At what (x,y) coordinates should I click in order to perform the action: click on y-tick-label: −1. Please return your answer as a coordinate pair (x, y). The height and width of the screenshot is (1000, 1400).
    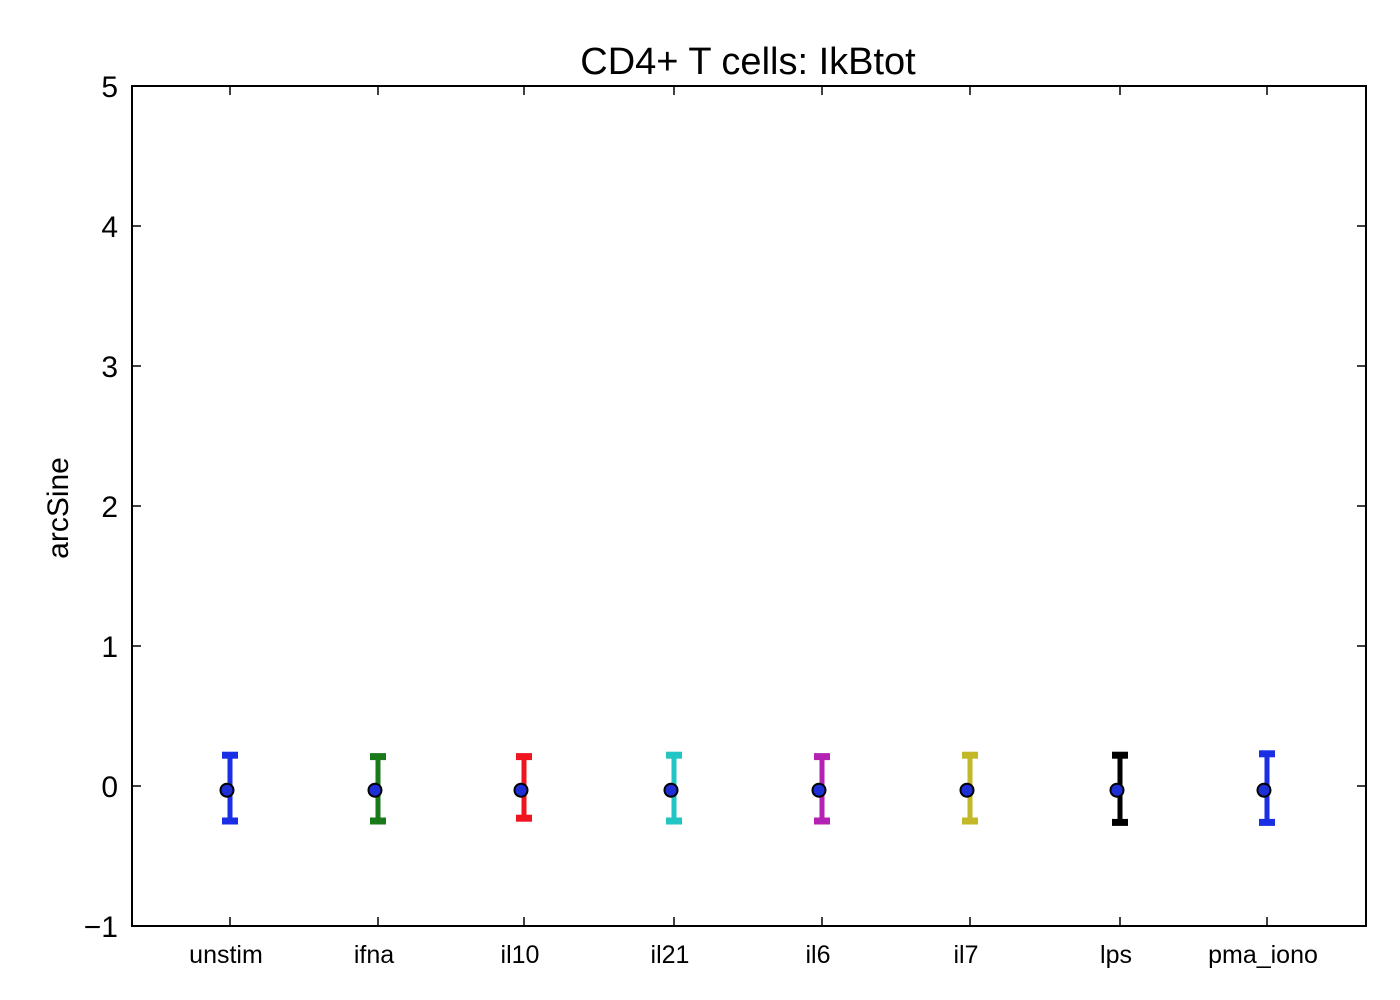
    Looking at the image, I should click on (101, 927).